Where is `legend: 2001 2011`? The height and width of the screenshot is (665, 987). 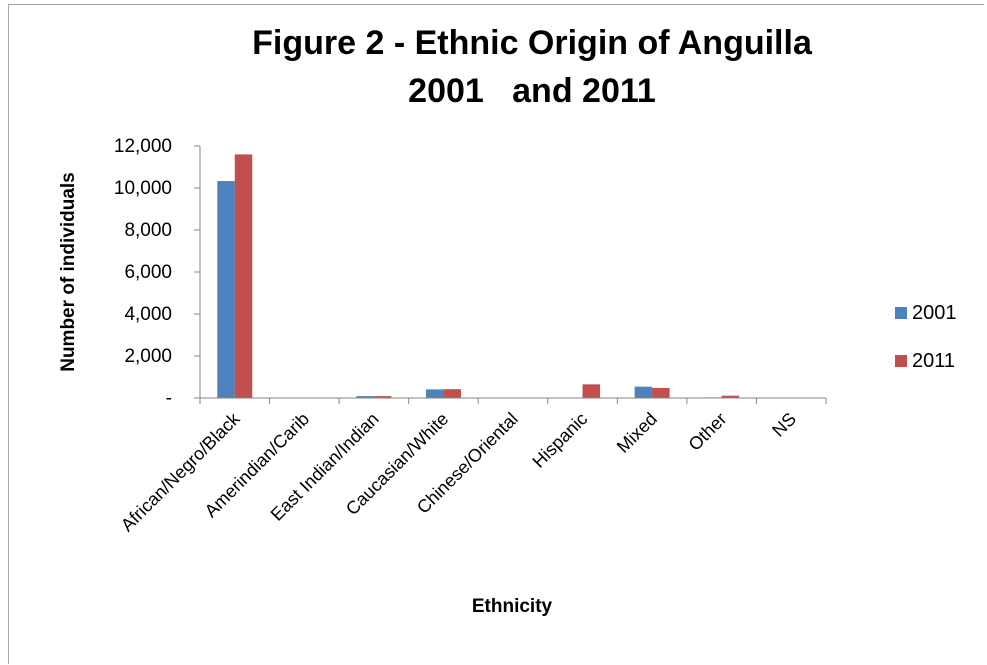 legend: 2001 2011 is located at coordinates (926, 337).